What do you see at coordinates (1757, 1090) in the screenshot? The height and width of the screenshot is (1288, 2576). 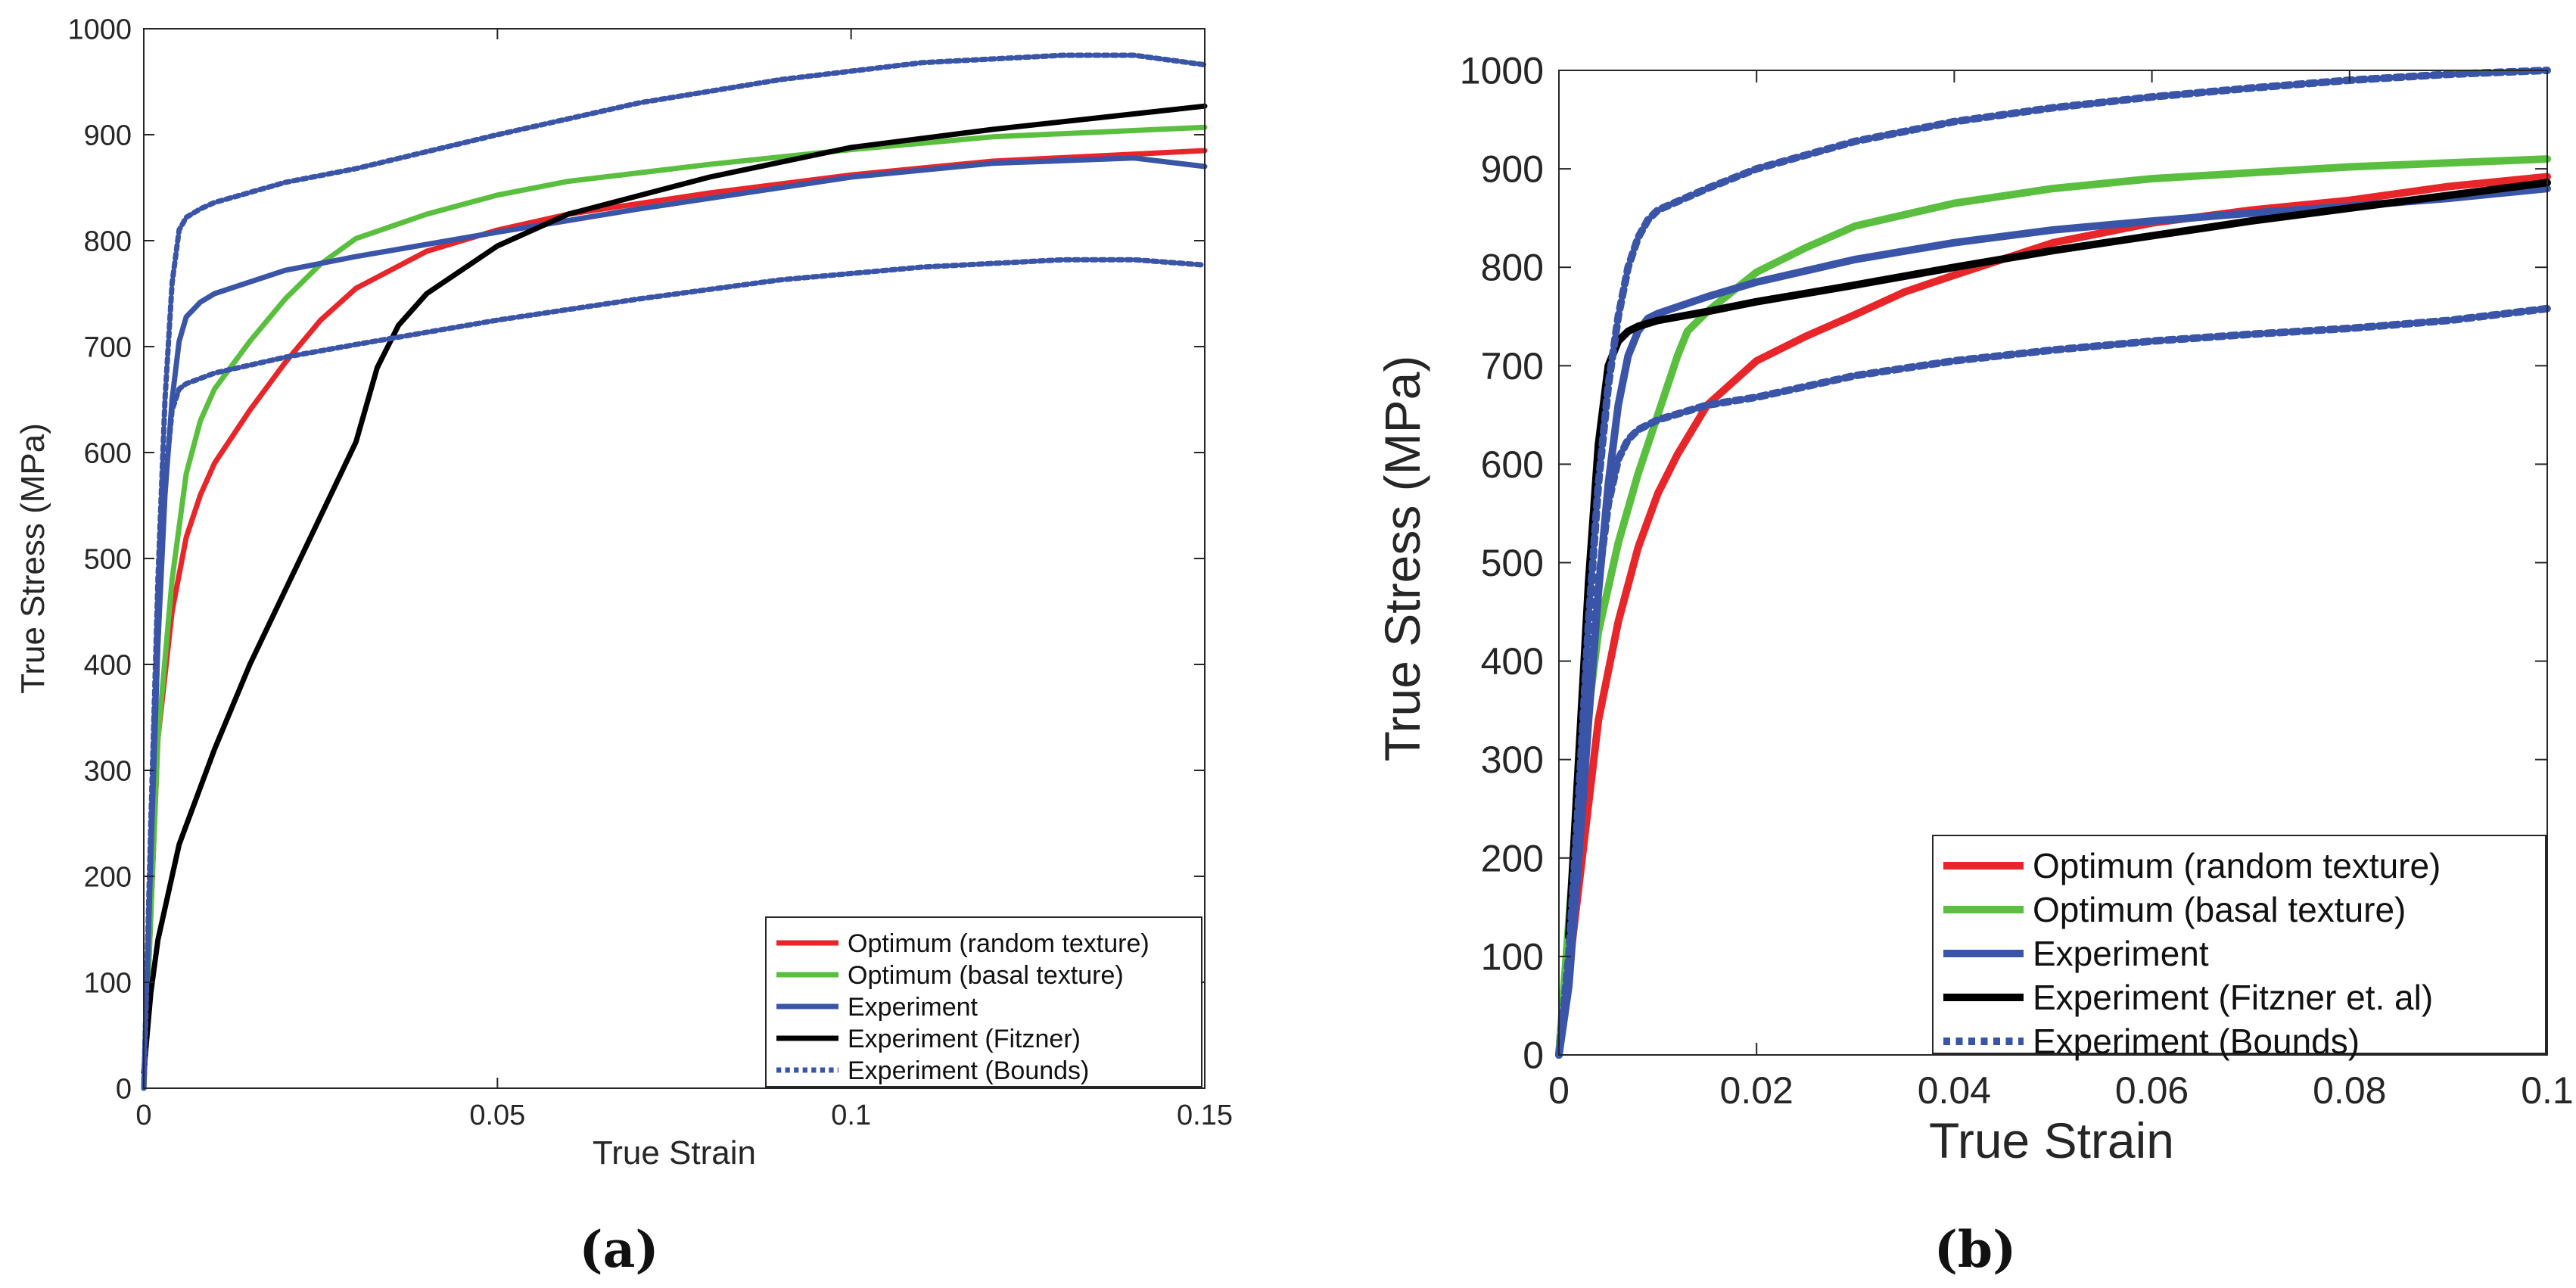 I see `chart-b-x-tick-label: 0.02` at bounding box center [1757, 1090].